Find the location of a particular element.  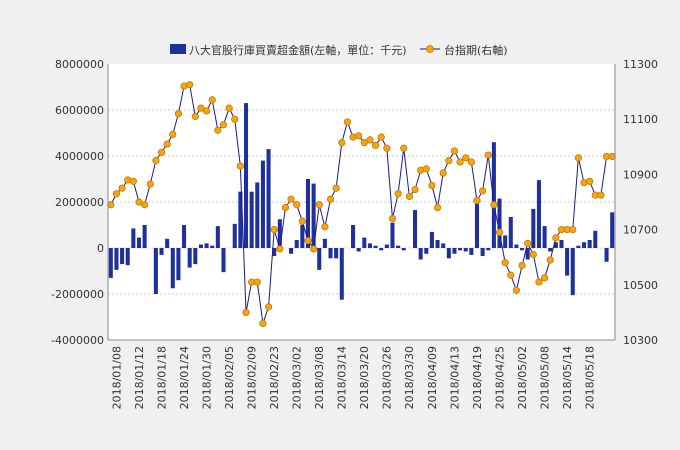

left-tick-label: -4000000 is located at coordinates (77, 340).